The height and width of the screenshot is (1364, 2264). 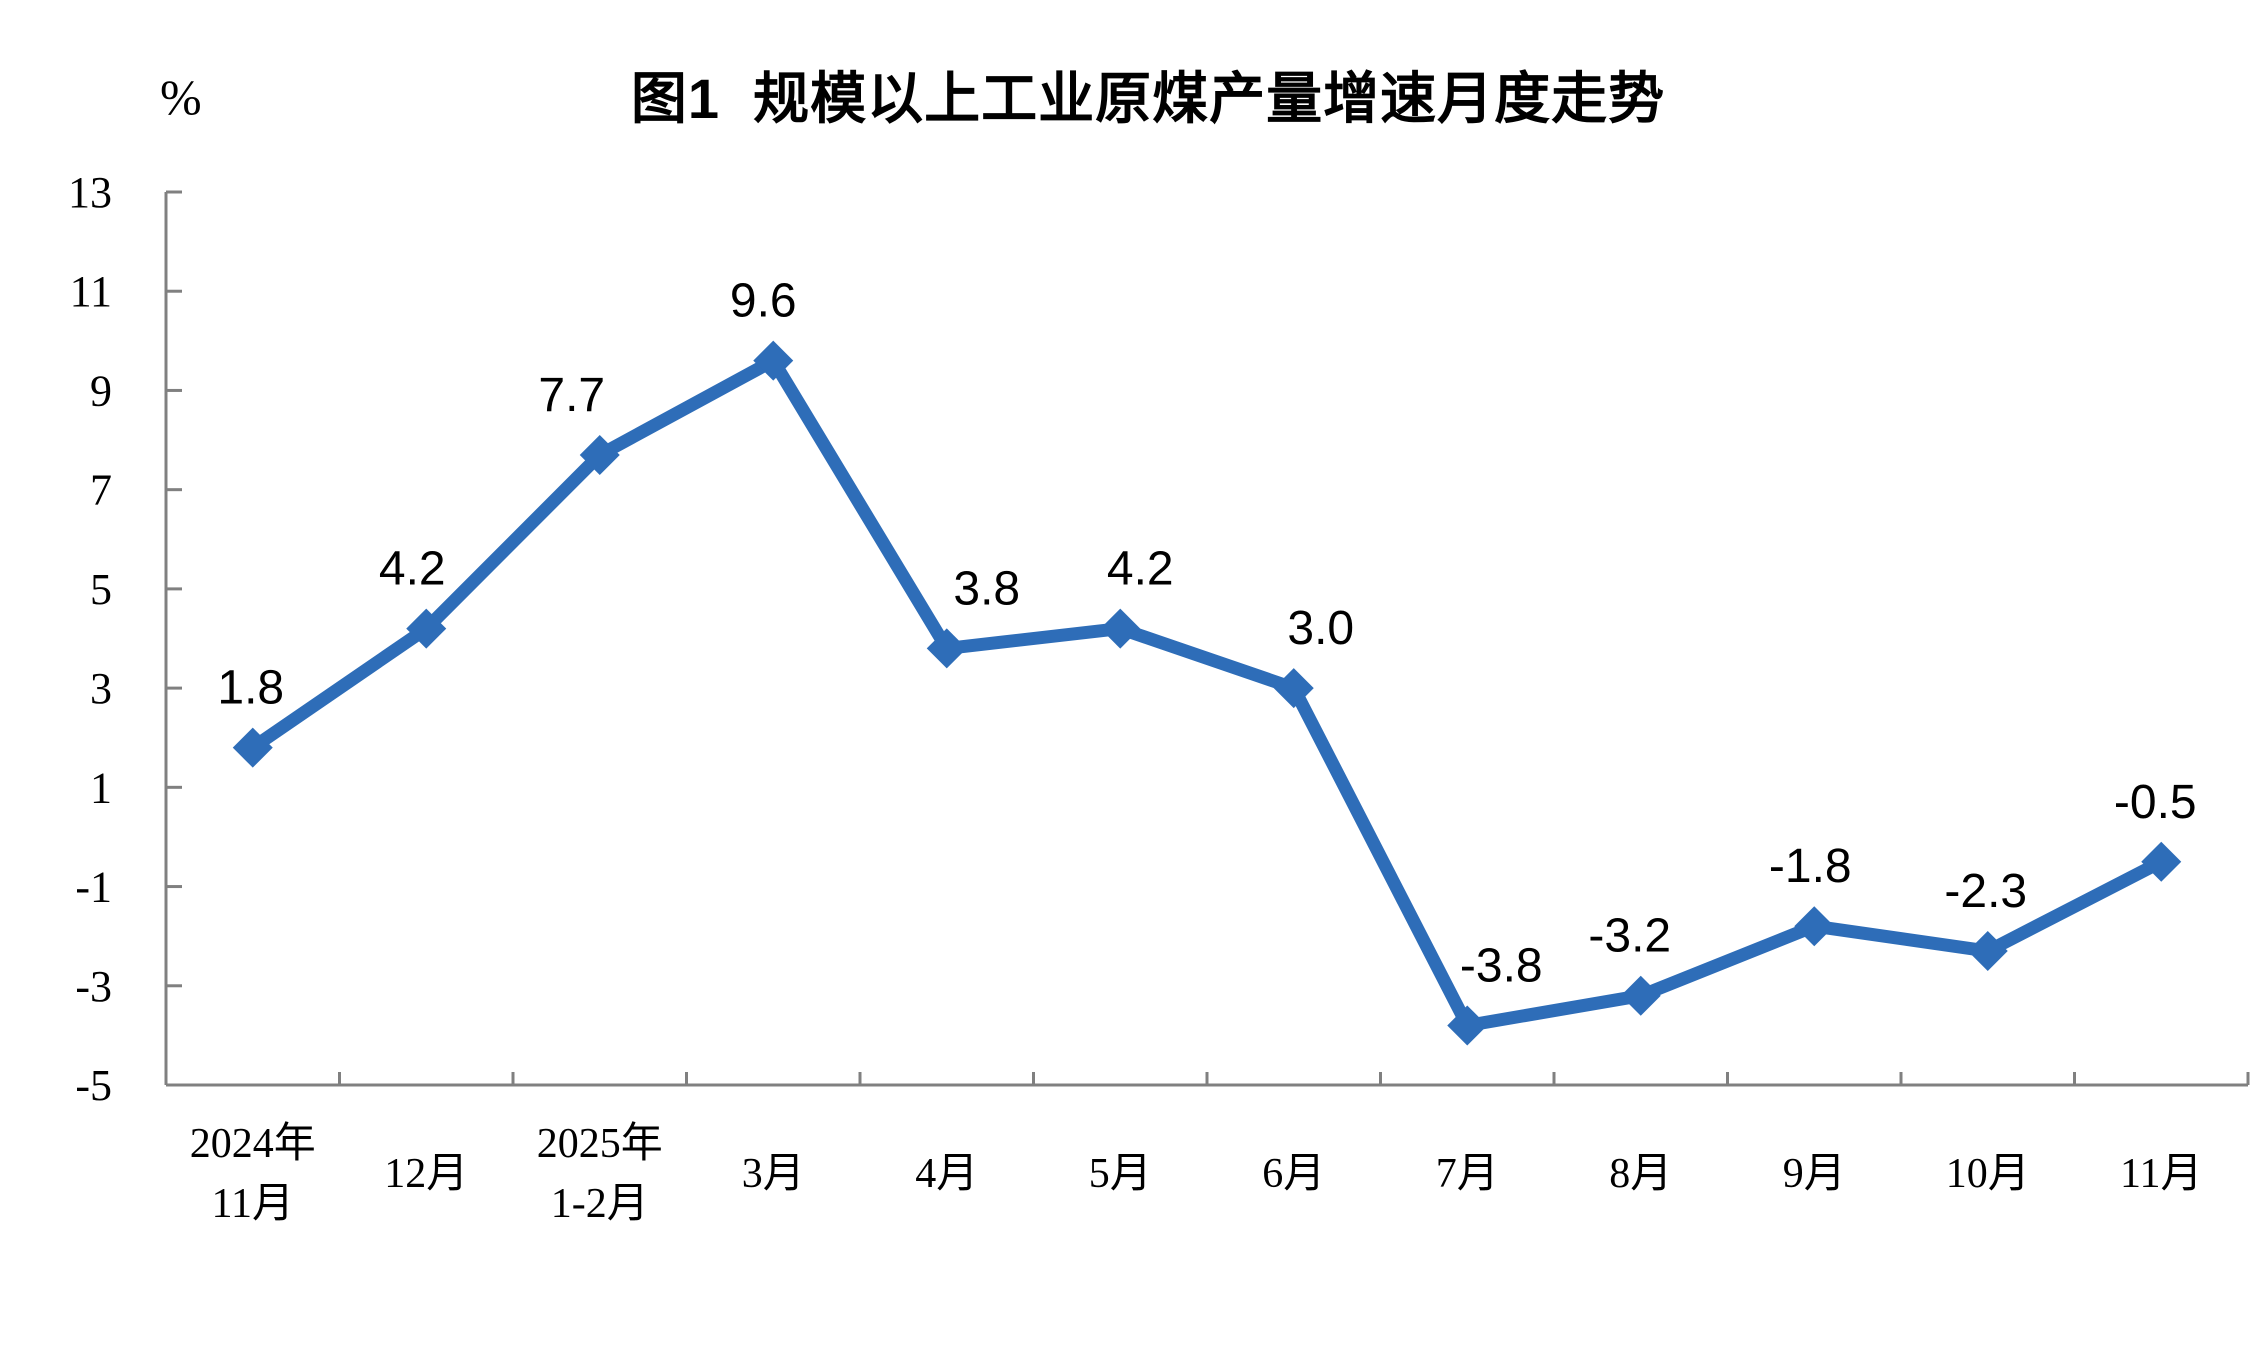 What do you see at coordinates (101, 787) in the screenshot?
I see `y-axis-tick-label: 1` at bounding box center [101, 787].